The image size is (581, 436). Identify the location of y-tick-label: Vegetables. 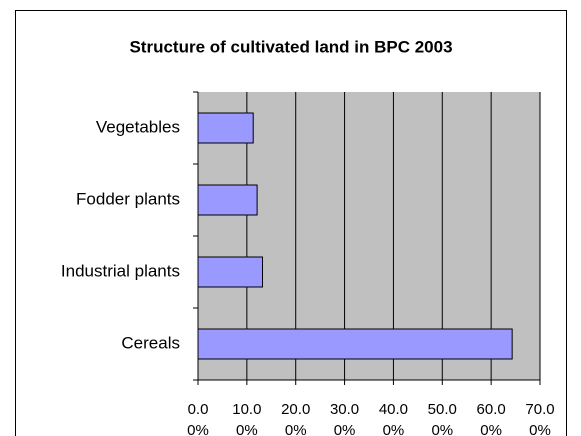
(138, 126).